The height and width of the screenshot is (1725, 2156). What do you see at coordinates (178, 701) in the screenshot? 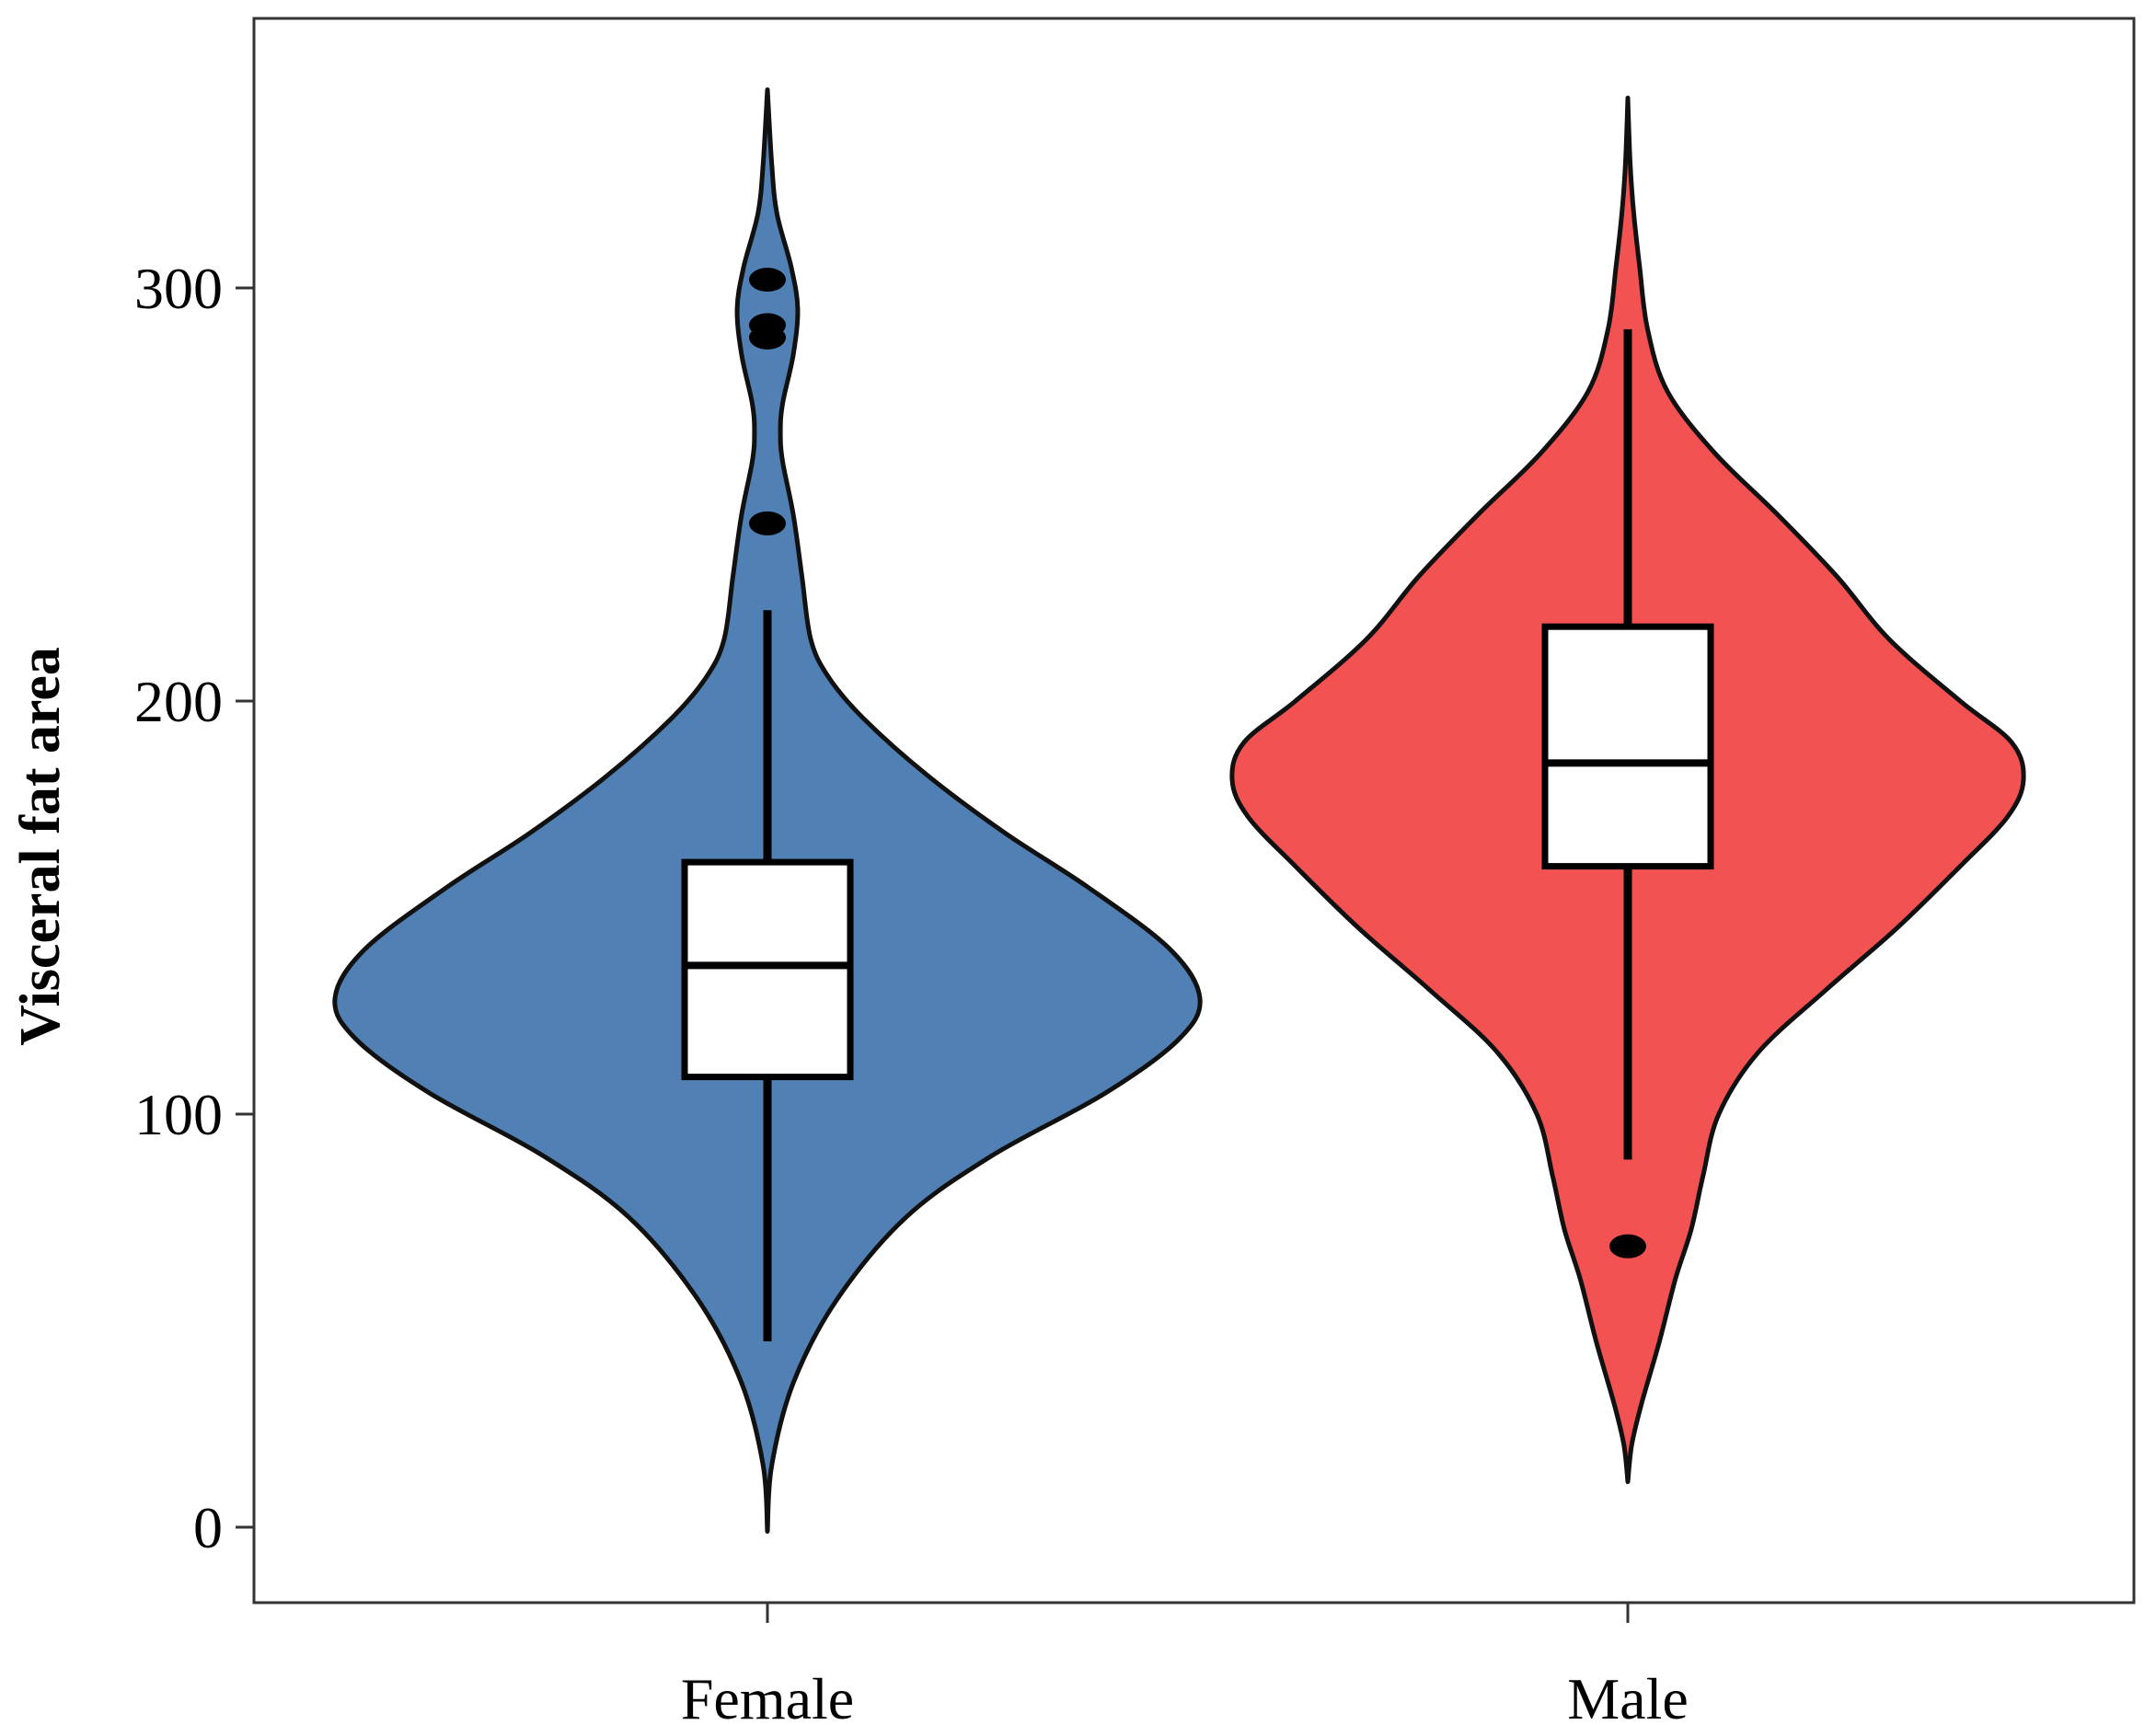
I see `y-tick-label: 200` at bounding box center [178, 701].